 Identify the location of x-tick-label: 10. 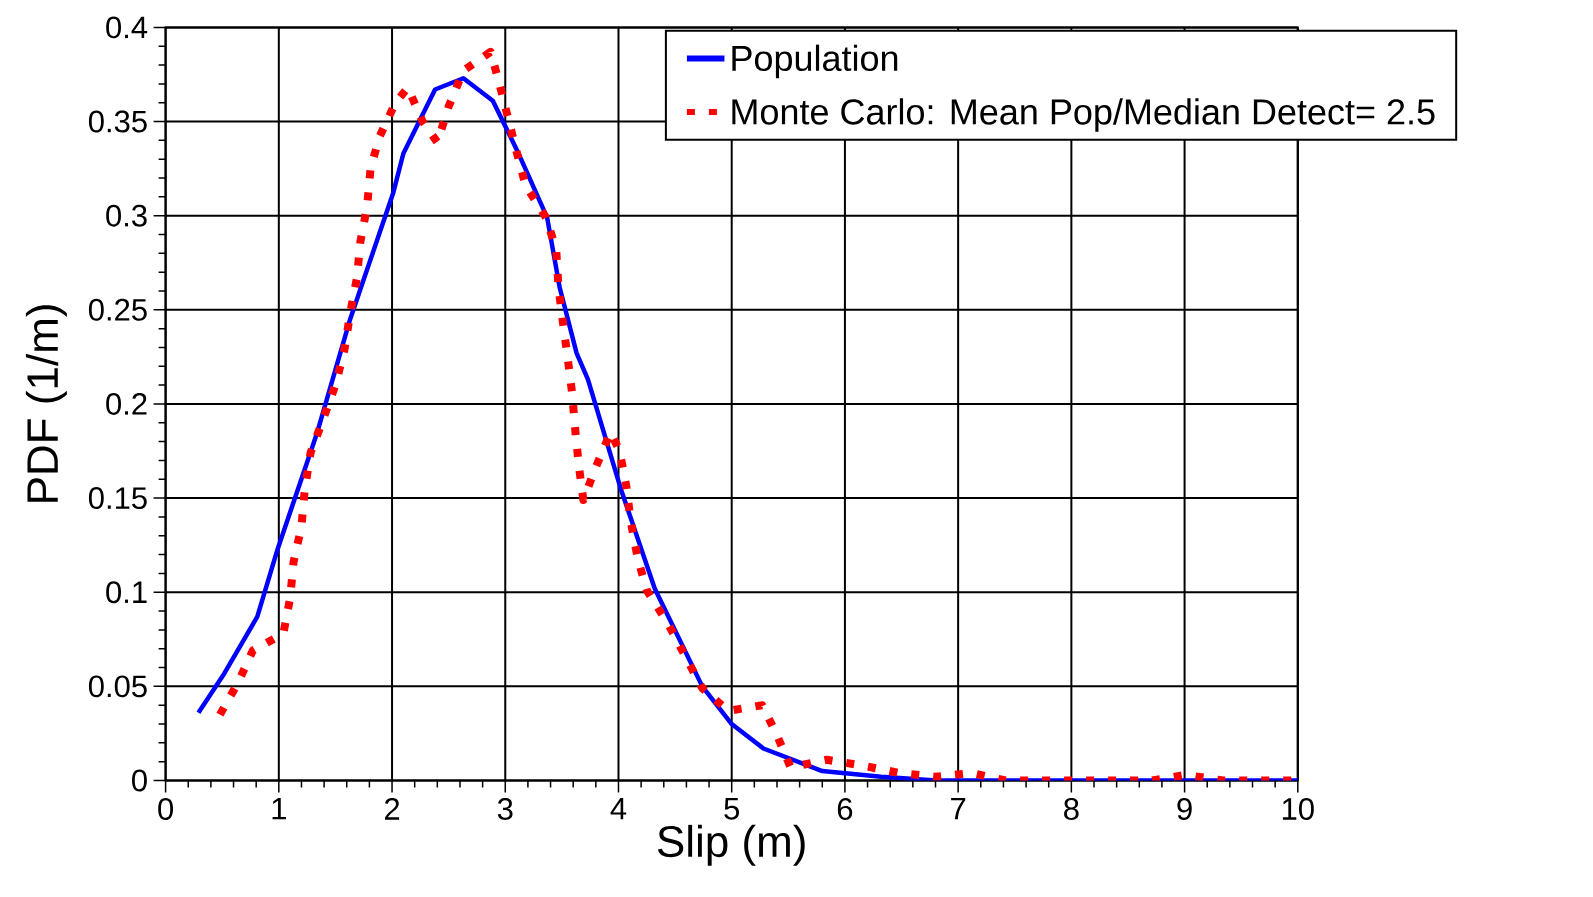
(1298, 809).